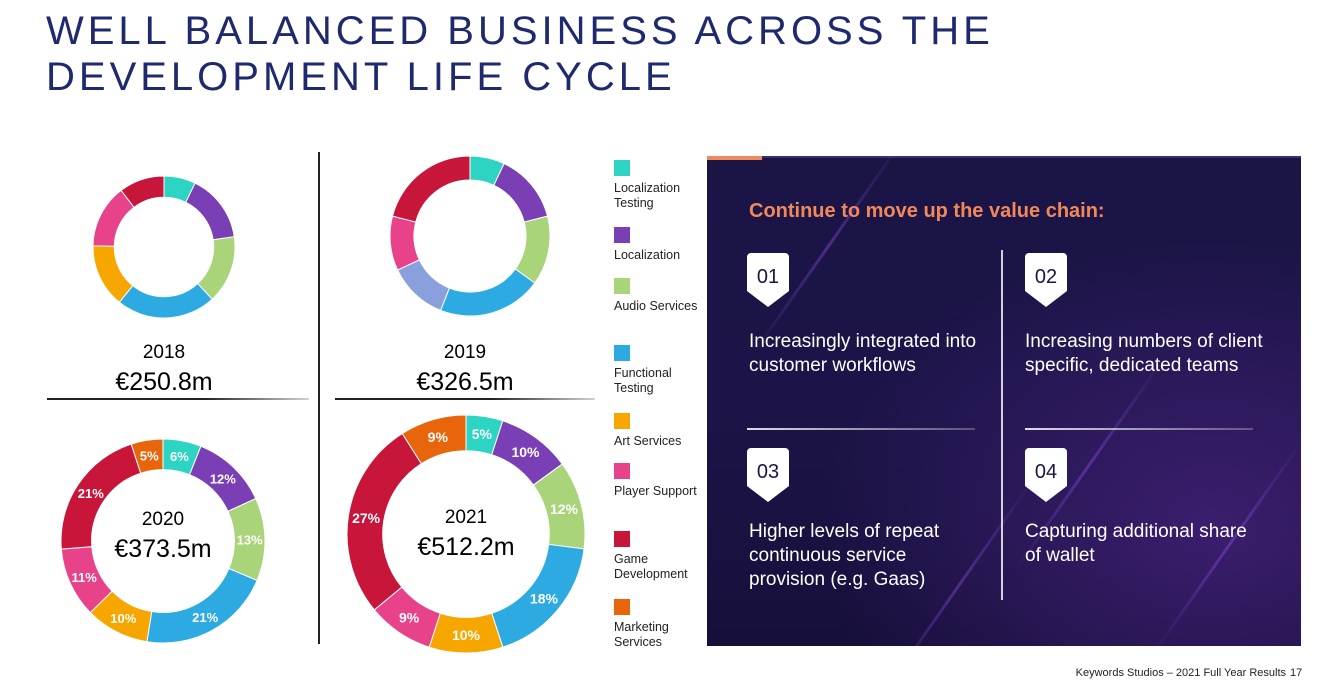 This screenshot has width=1342, height=685. Describe the element at coordinates (470, 236) in the screenshot. I see `donut-chart-2019` at that location.